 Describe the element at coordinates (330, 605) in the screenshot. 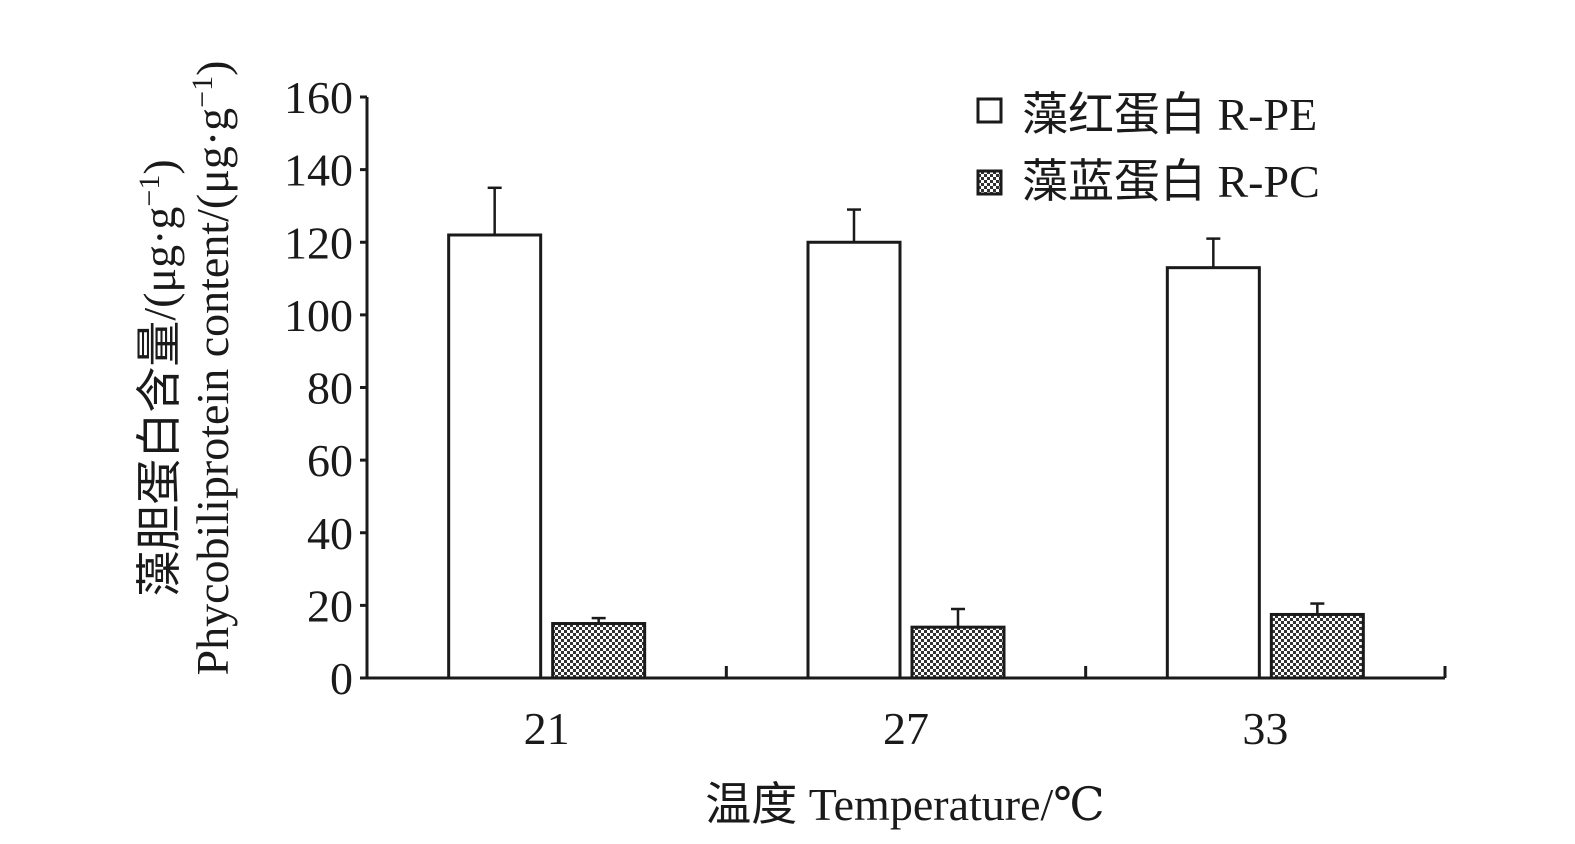

I see `y-tick-label: 20` at that location.